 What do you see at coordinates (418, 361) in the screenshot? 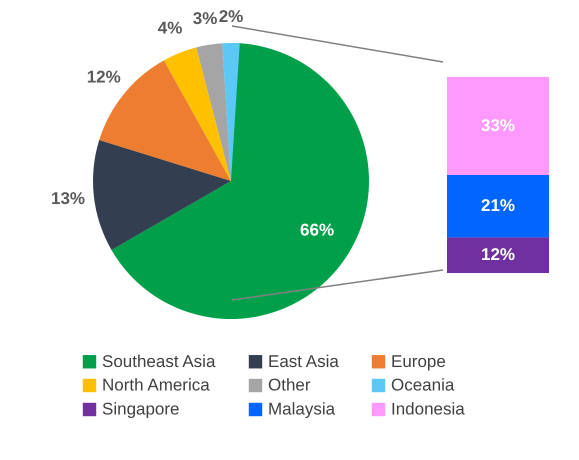
I see `legend-label: Europe` at bounding box center [418, 361].